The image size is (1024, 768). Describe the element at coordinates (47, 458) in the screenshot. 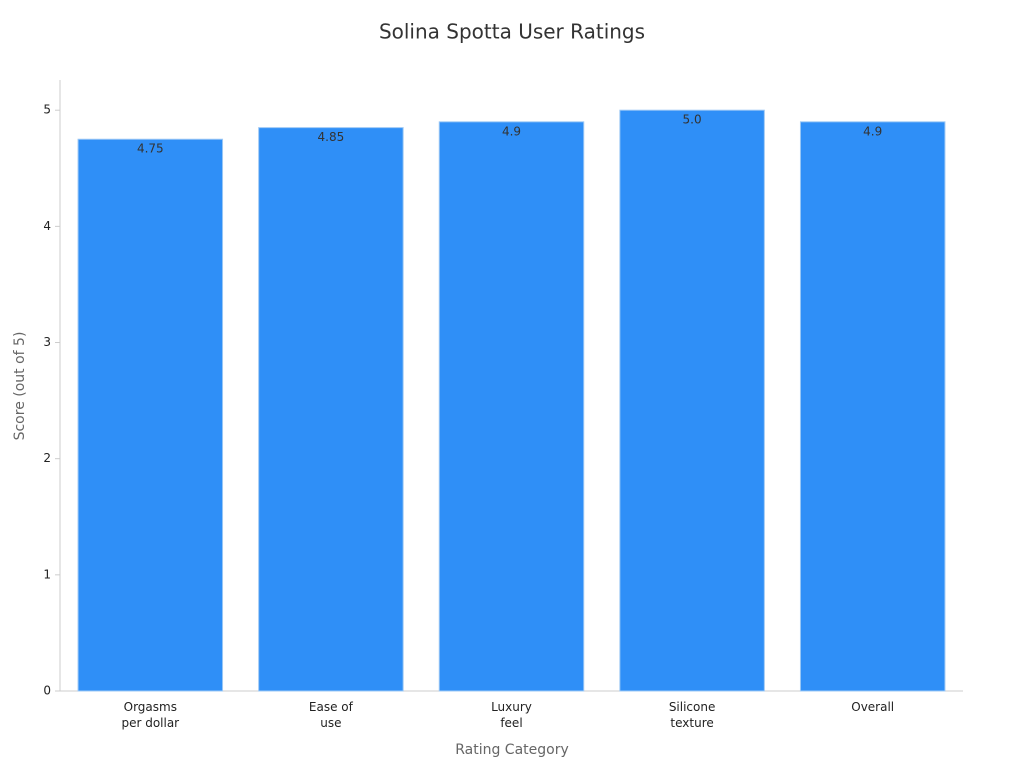

I see `y-tick-label: 2` at that location.